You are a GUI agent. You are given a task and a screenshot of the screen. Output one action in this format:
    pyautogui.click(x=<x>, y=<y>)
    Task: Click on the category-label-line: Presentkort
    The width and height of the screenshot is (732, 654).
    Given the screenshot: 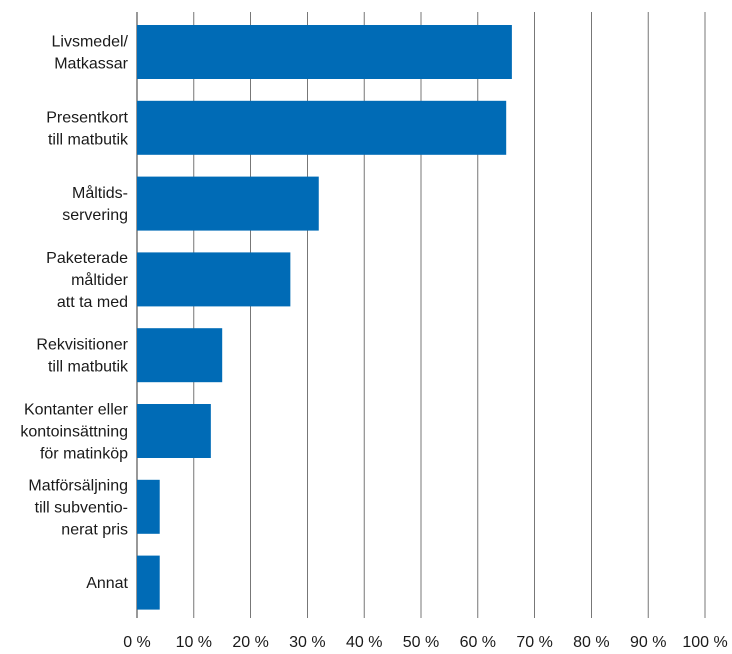 What is the action you would take?
    pyautogui.click(x=87, y=117)
    